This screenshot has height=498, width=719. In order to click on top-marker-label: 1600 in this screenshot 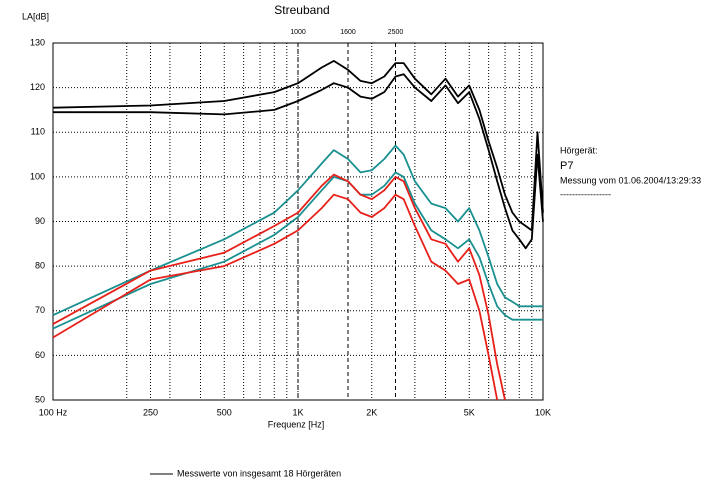, I will do `click(348, 32)`.